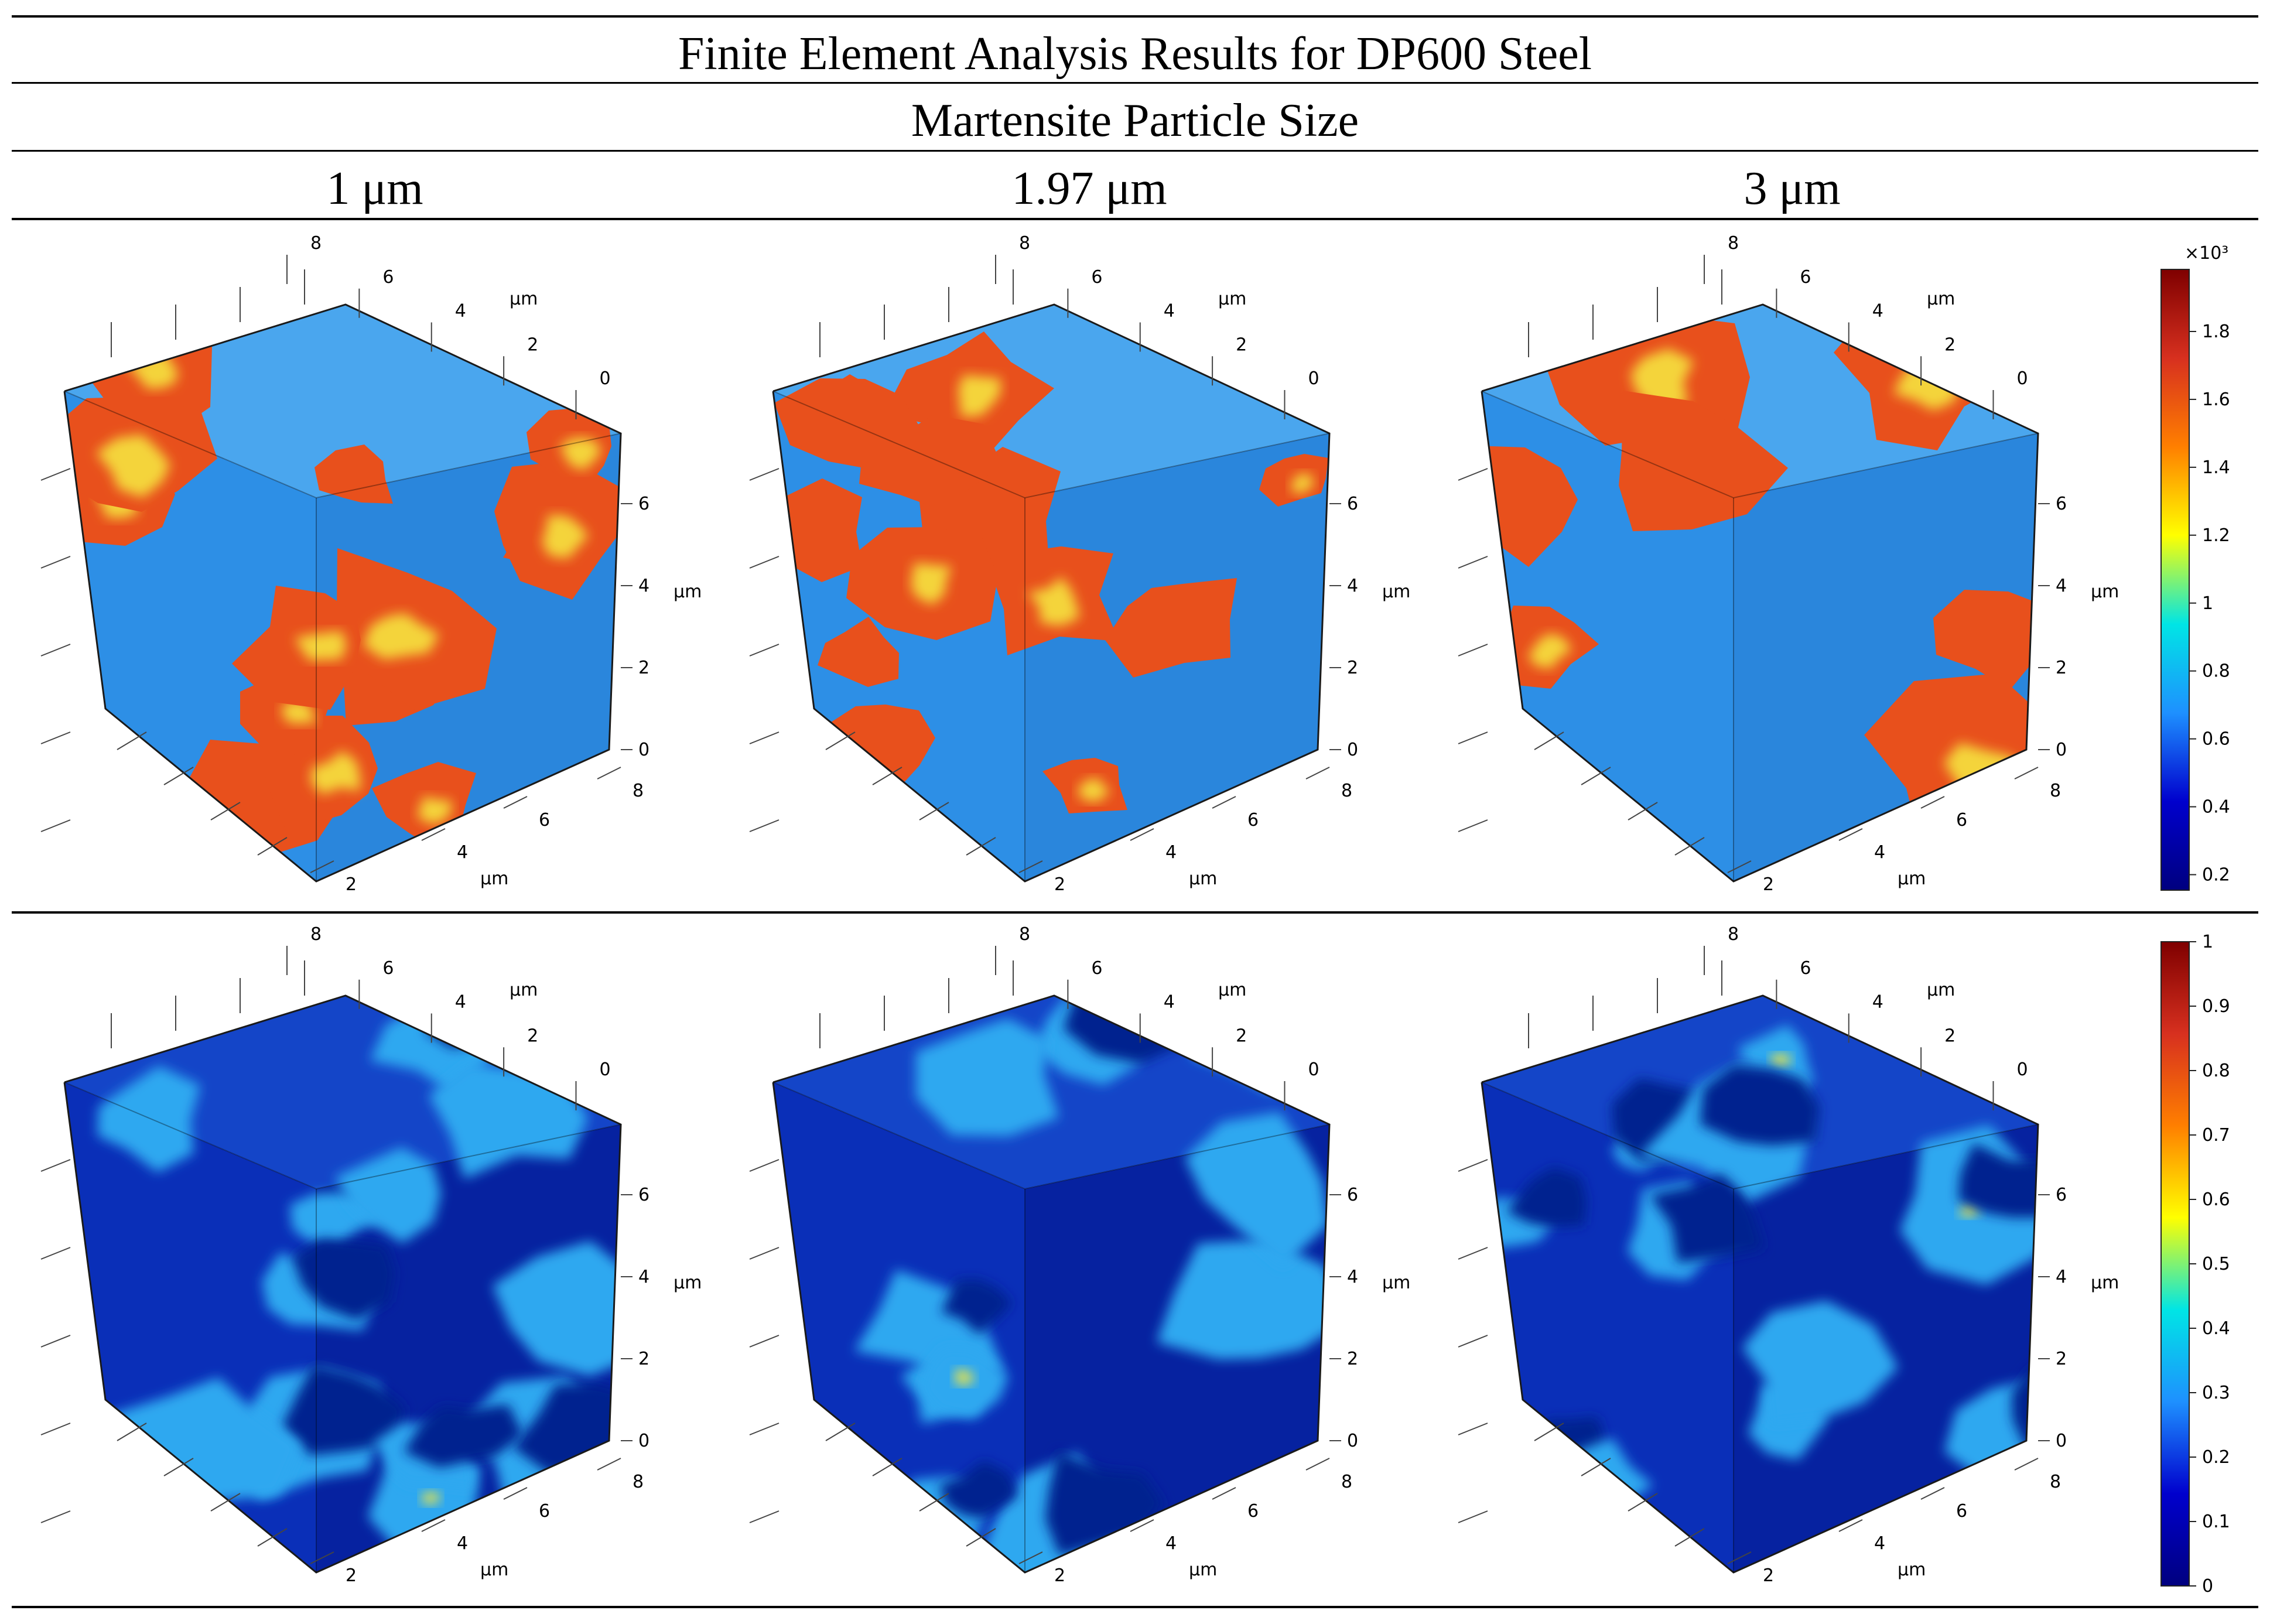 This screenshot has width=2270, height=1624. What do you see at coordinates (371, 564) in the screenshot?
I see `cube-stress-1: 8 6 4 2 0 μm 6 4 2 0 μm 8 6 4 2 μm` at bounding box center [371, 564].